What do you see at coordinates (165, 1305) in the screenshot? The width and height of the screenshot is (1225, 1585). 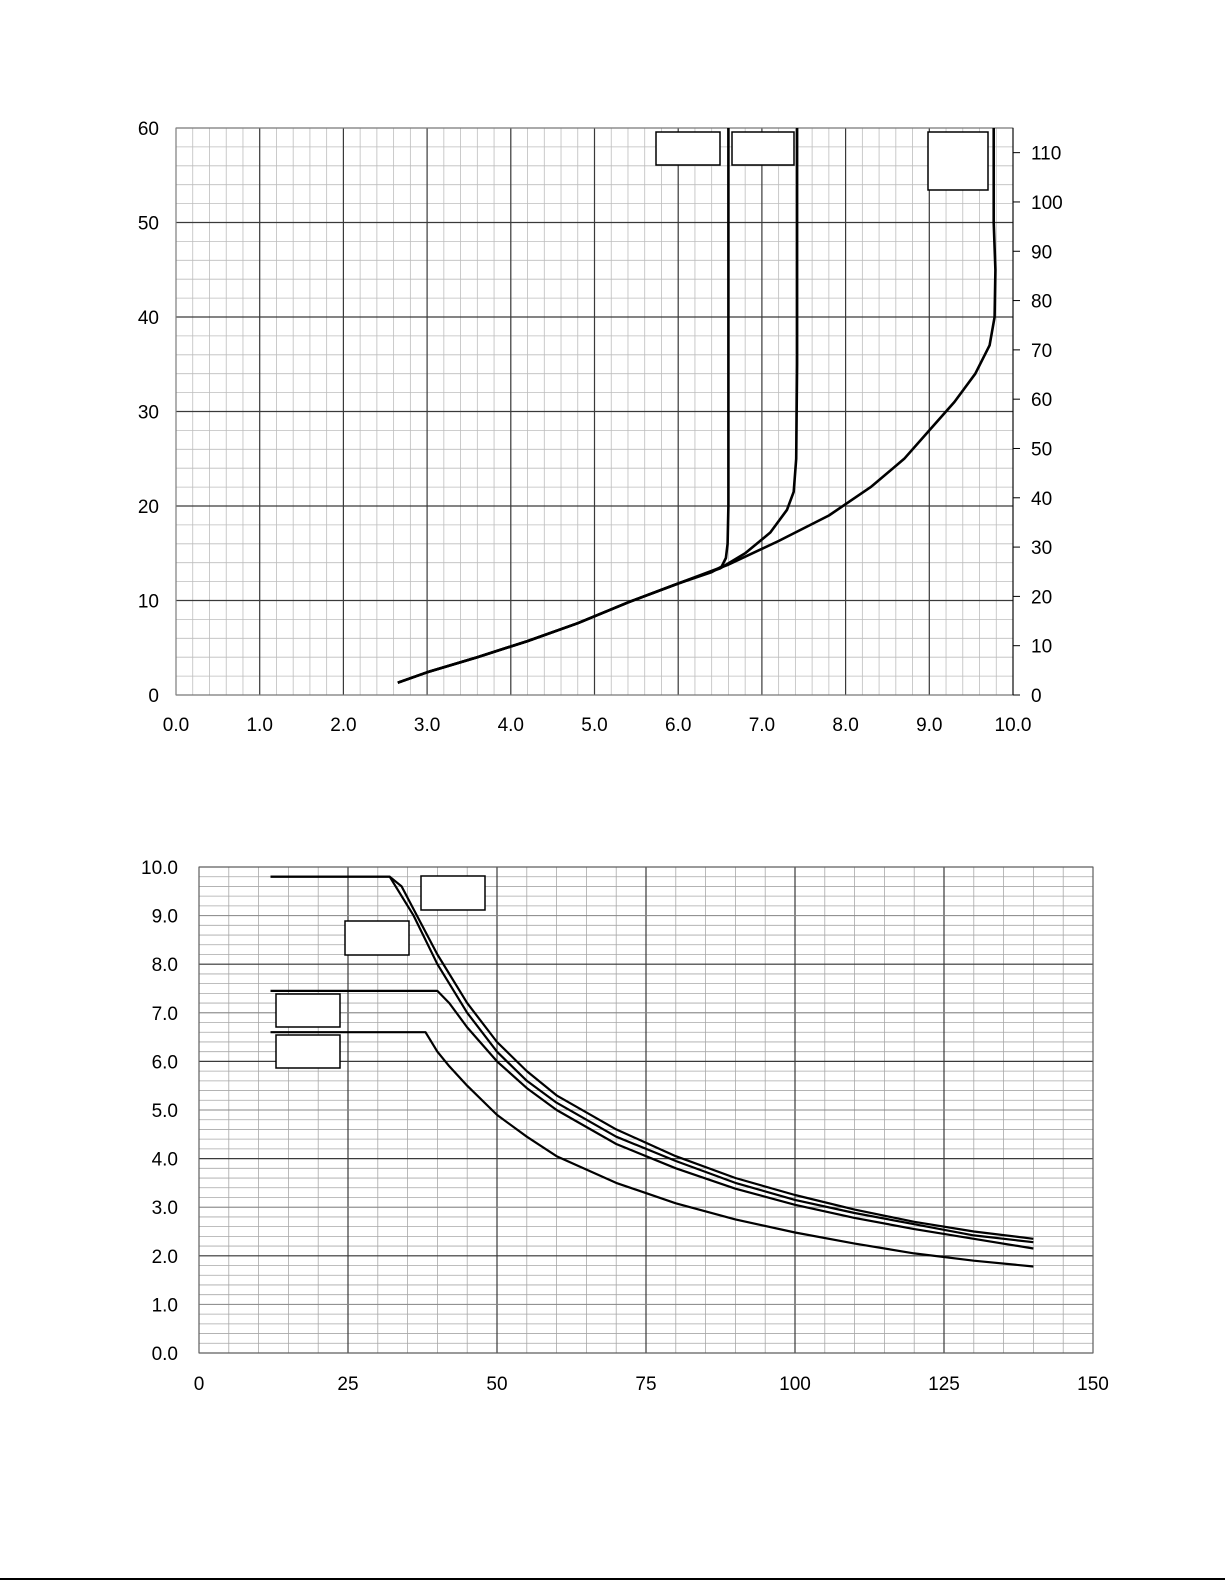 I see `chart-2-y-tick-label: 1.0` at bounding box center [165, 1305].